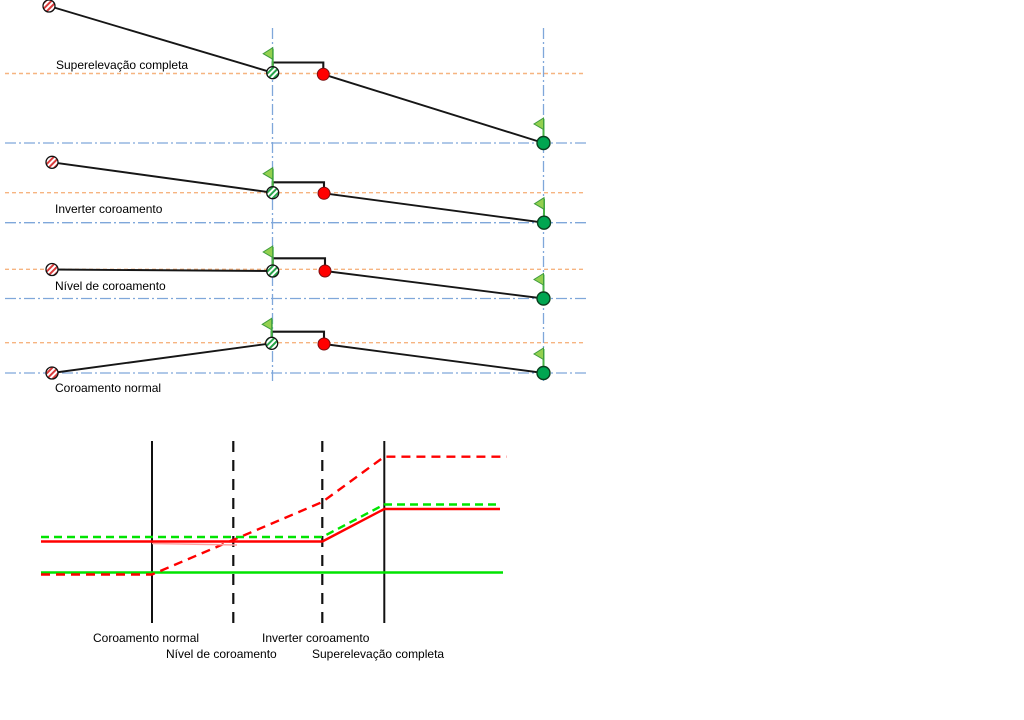  What do you see at coordinates (378, 654) in the screenshot?
I see `label-station-superelevacao-completa: Superelevação completa` at bounding box center [378, 654].